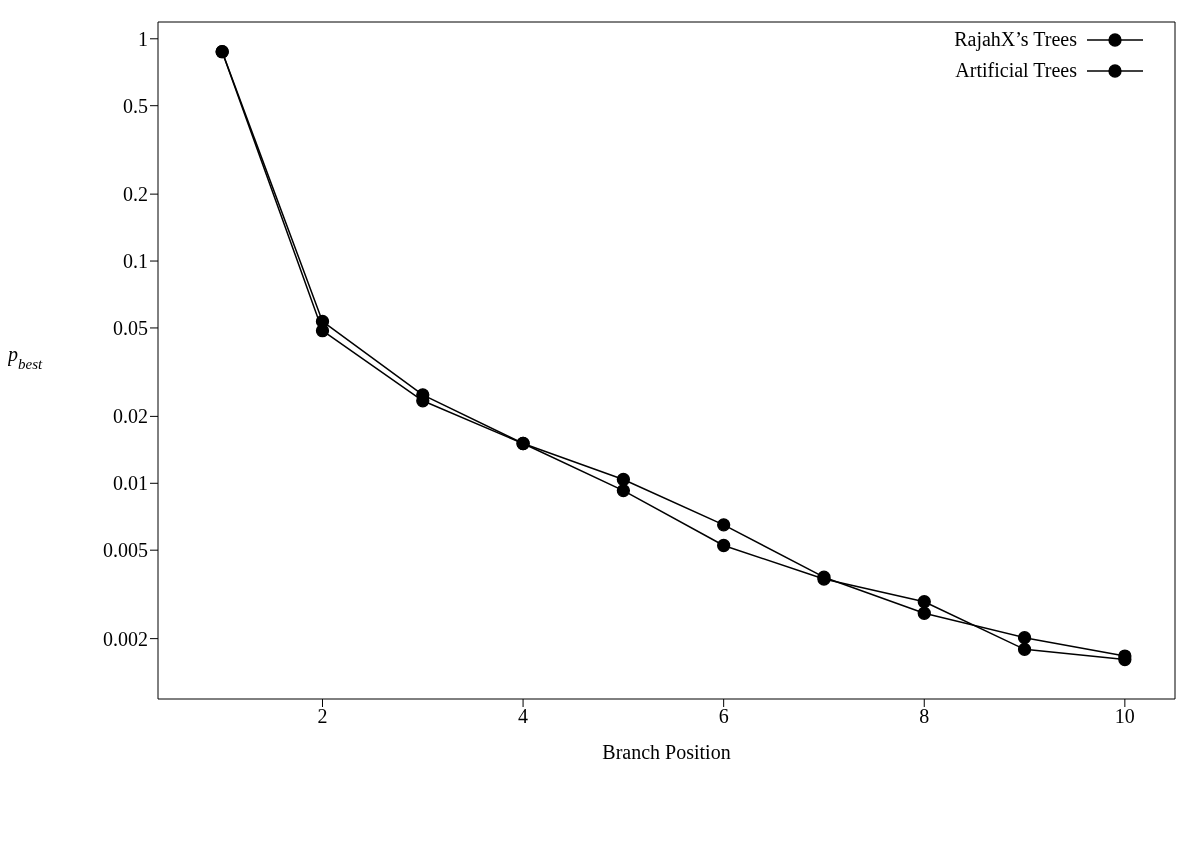 This screenshot has width=1193, height=859. What do you see at coordinates (1124, 716) in the screenshot?
I see `x-tick-label: 10` at bounding box center [1124, 716].